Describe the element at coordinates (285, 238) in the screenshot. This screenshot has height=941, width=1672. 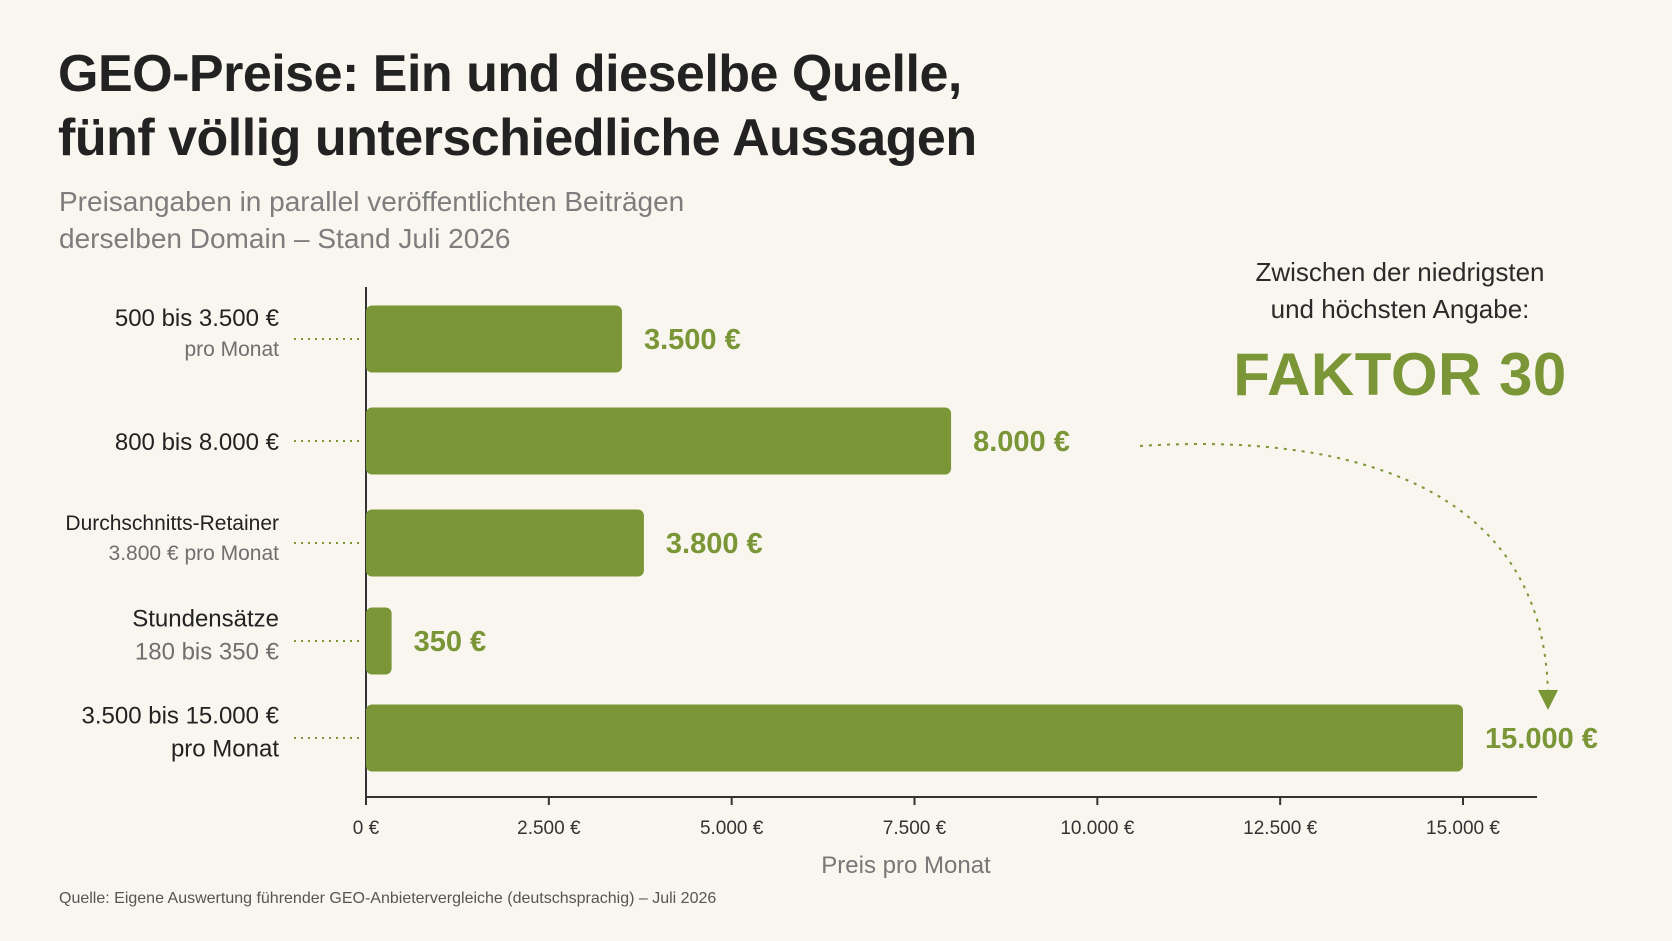
I see `chart-subtitle-line-2: derselben Domain – Stand Juli 2026` at that location.